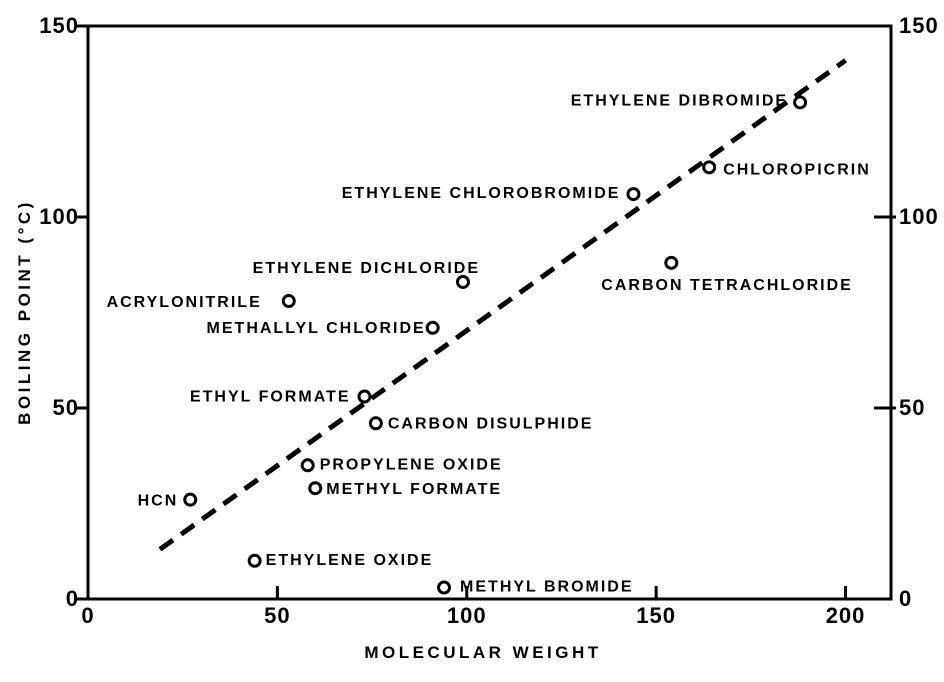 The height and width of the screenshot is (682, 944). Describe the element at coordinates (277, 615) in the screenshot. I see `x-tick-label: 50` at that location.